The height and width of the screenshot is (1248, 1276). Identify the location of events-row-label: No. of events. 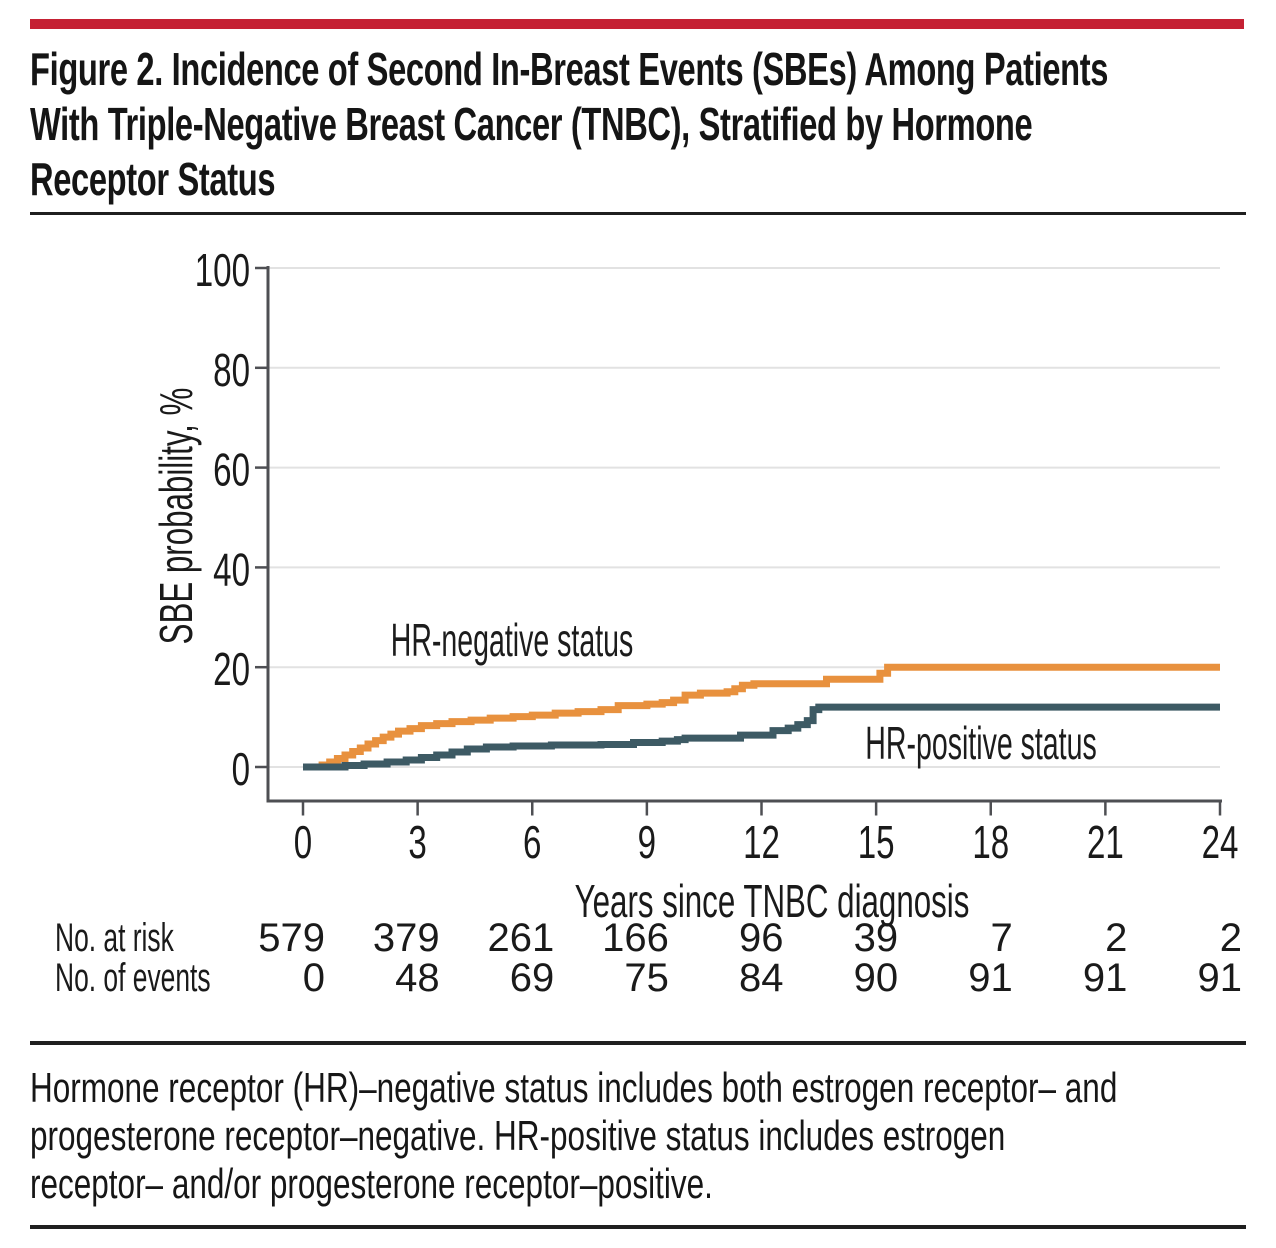
(133, 978).